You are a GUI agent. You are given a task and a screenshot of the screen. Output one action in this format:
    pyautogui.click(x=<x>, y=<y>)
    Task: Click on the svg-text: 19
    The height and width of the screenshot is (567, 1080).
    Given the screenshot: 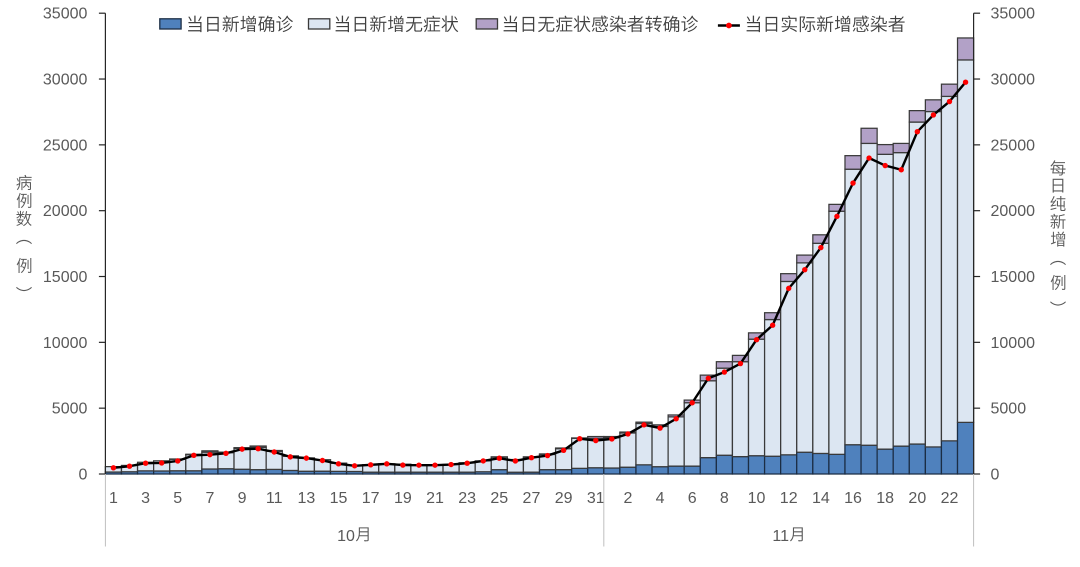 What is the action you would take?
    pyautogui.click(x=403, y=498)
    